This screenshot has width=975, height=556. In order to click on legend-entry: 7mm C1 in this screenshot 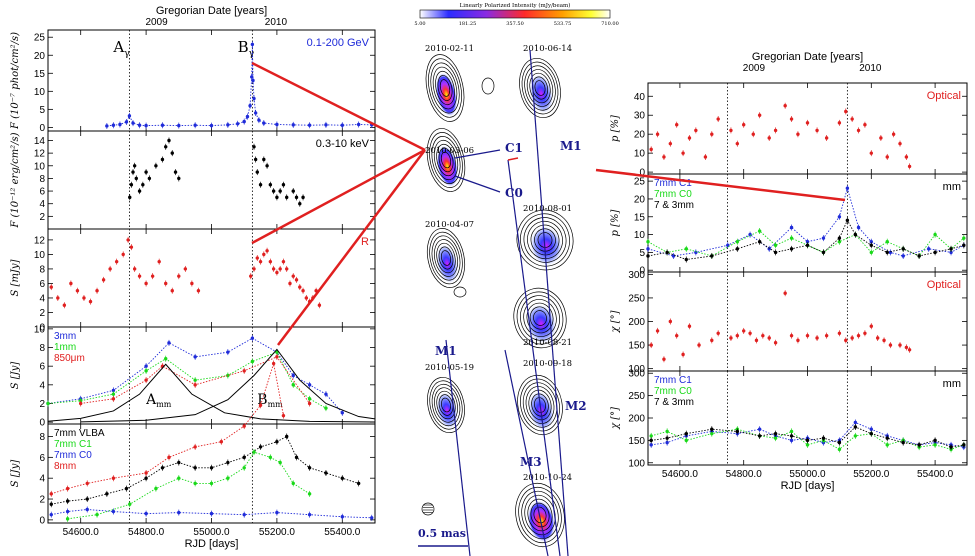, I will do `click(673, 183)`.